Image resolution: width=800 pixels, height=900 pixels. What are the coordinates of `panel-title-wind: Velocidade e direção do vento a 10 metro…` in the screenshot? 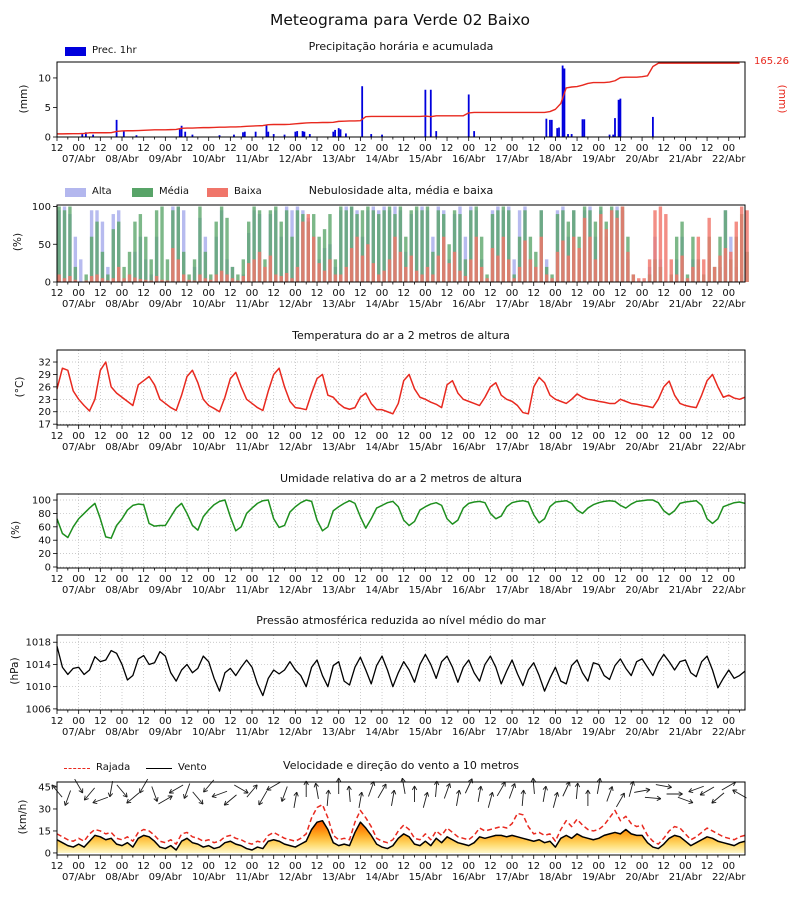 It's located at (401, 765).